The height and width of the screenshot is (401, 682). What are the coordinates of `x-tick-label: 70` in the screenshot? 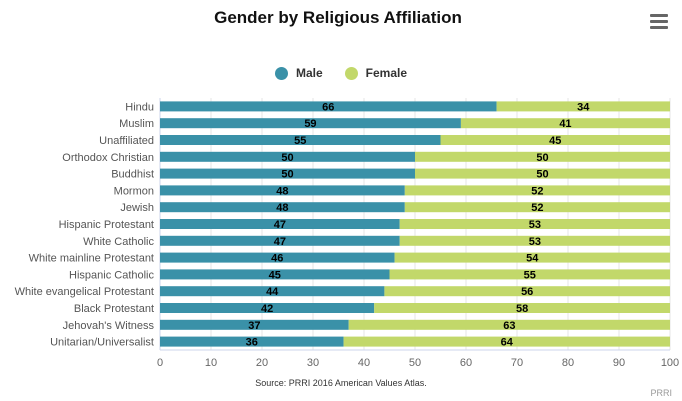 It's located at (517, 363).